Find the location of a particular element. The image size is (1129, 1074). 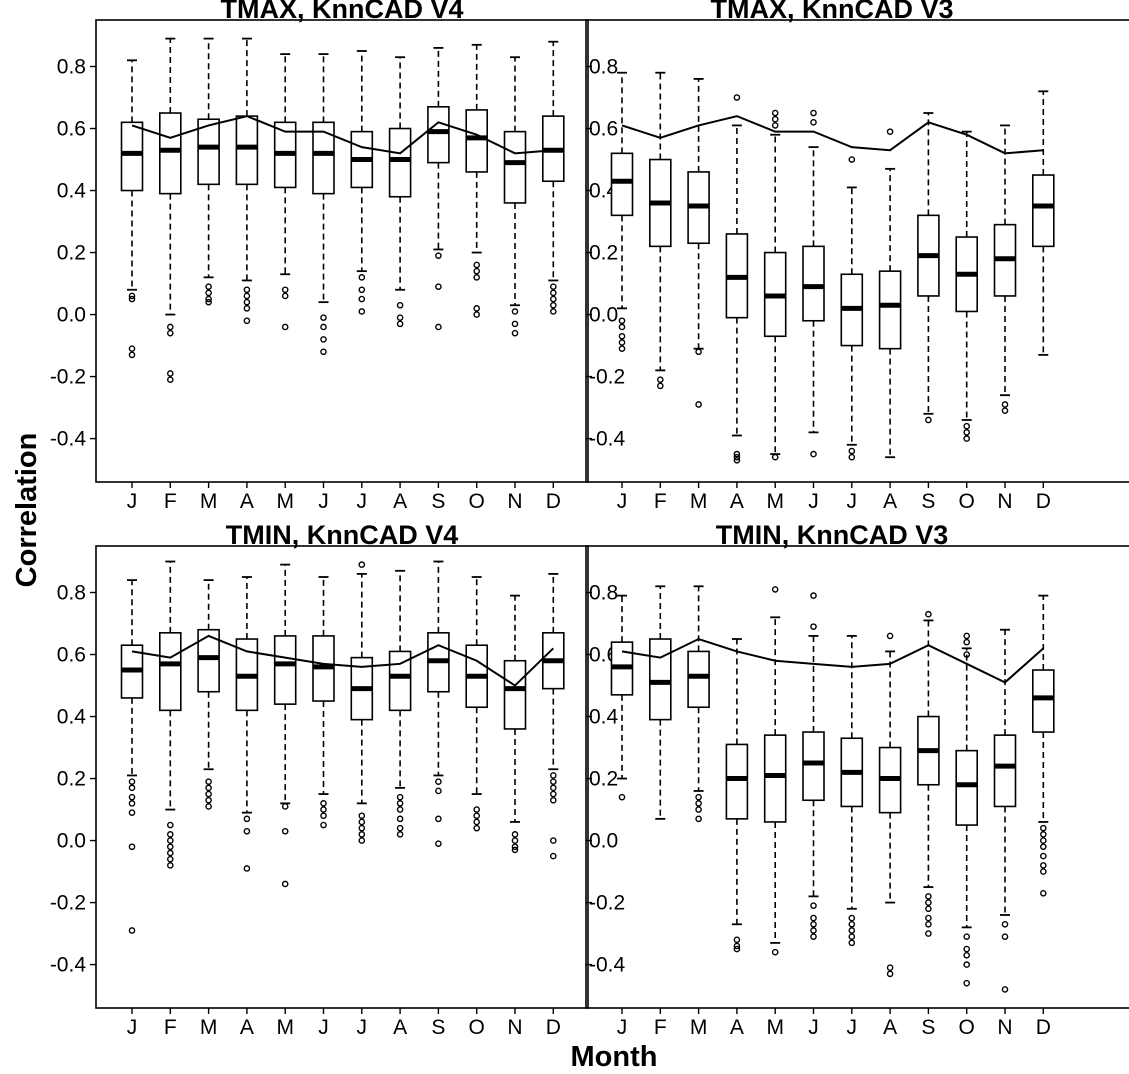

boxplot-N is located at coordinates (515, 196).